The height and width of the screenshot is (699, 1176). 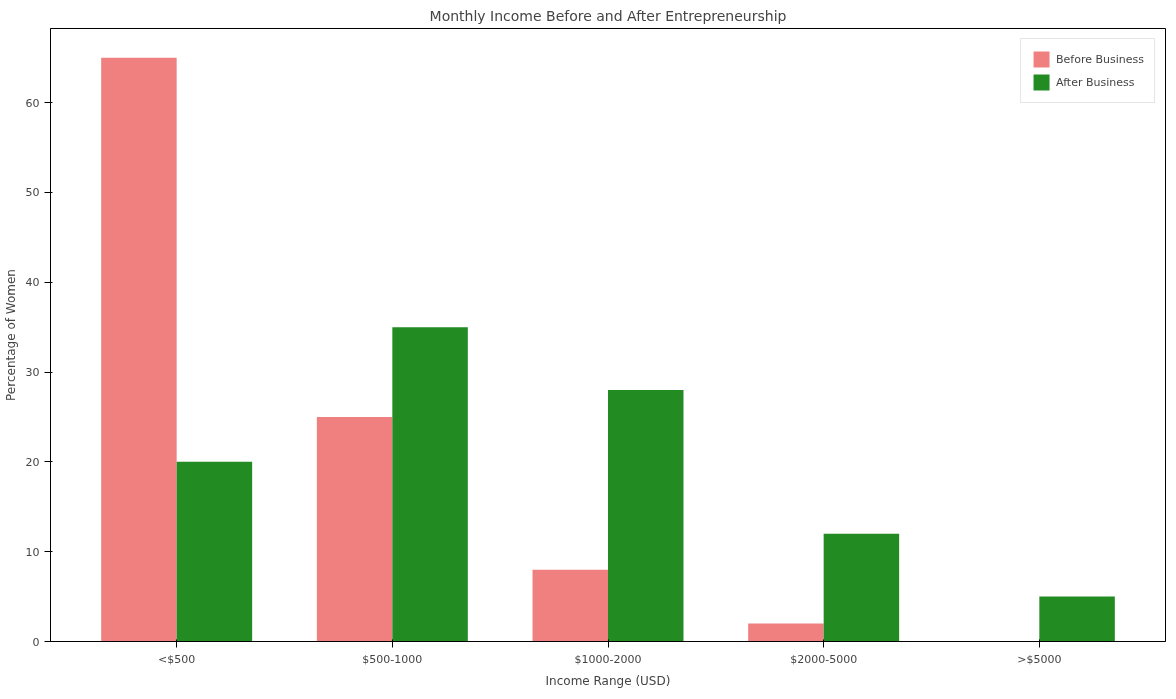 What do you see at coordinates (608, 680) in the screenshot?
I see `x-axis-title: Income Range (USD)` at bounding box center [608, 680].